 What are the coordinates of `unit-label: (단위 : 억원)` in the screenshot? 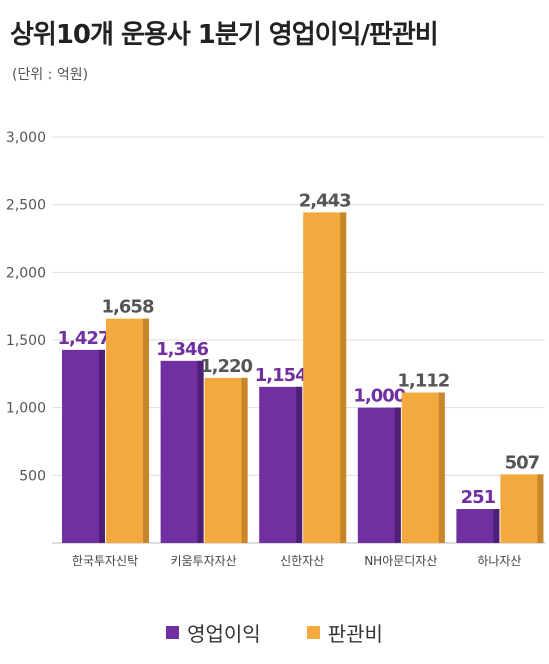 It's located at (50, 75).